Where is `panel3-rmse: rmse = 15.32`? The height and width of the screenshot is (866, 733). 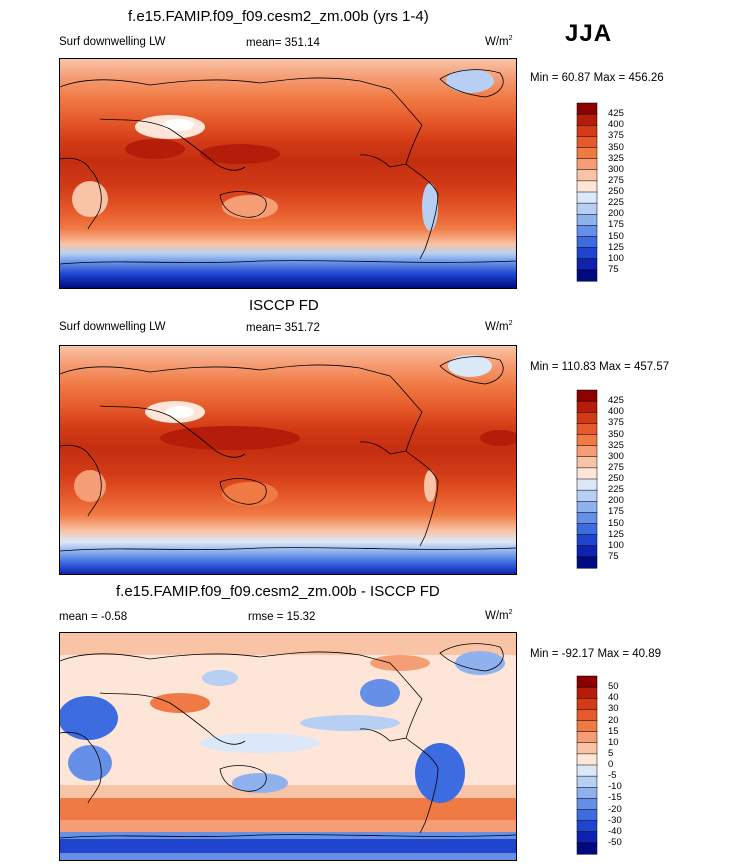
panel3-rmse: rmse = 15.32 is located at coordinates (282, 617).